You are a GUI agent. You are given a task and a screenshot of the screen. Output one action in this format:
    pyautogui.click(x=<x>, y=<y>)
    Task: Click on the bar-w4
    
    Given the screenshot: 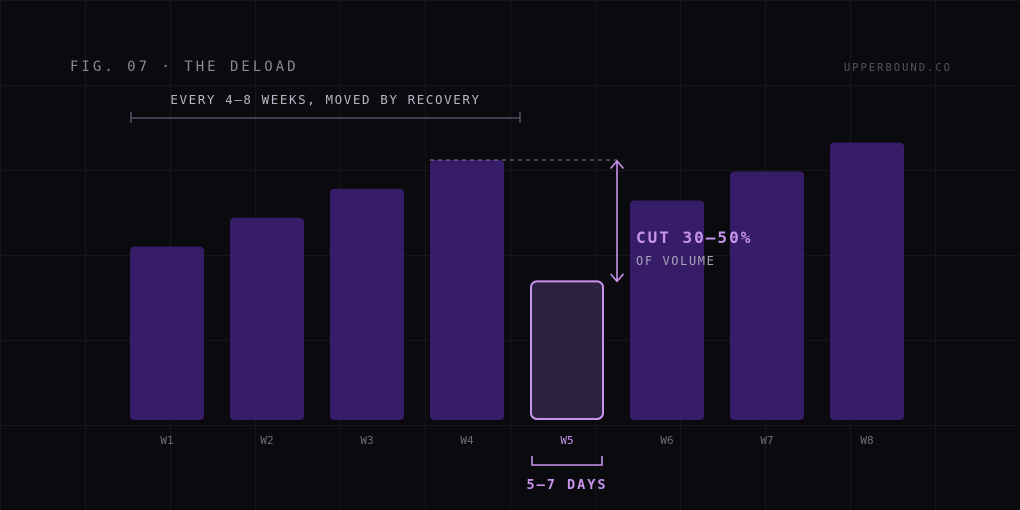 What is the action you would take?
    pyautogui.click(x=467, y=290)
    